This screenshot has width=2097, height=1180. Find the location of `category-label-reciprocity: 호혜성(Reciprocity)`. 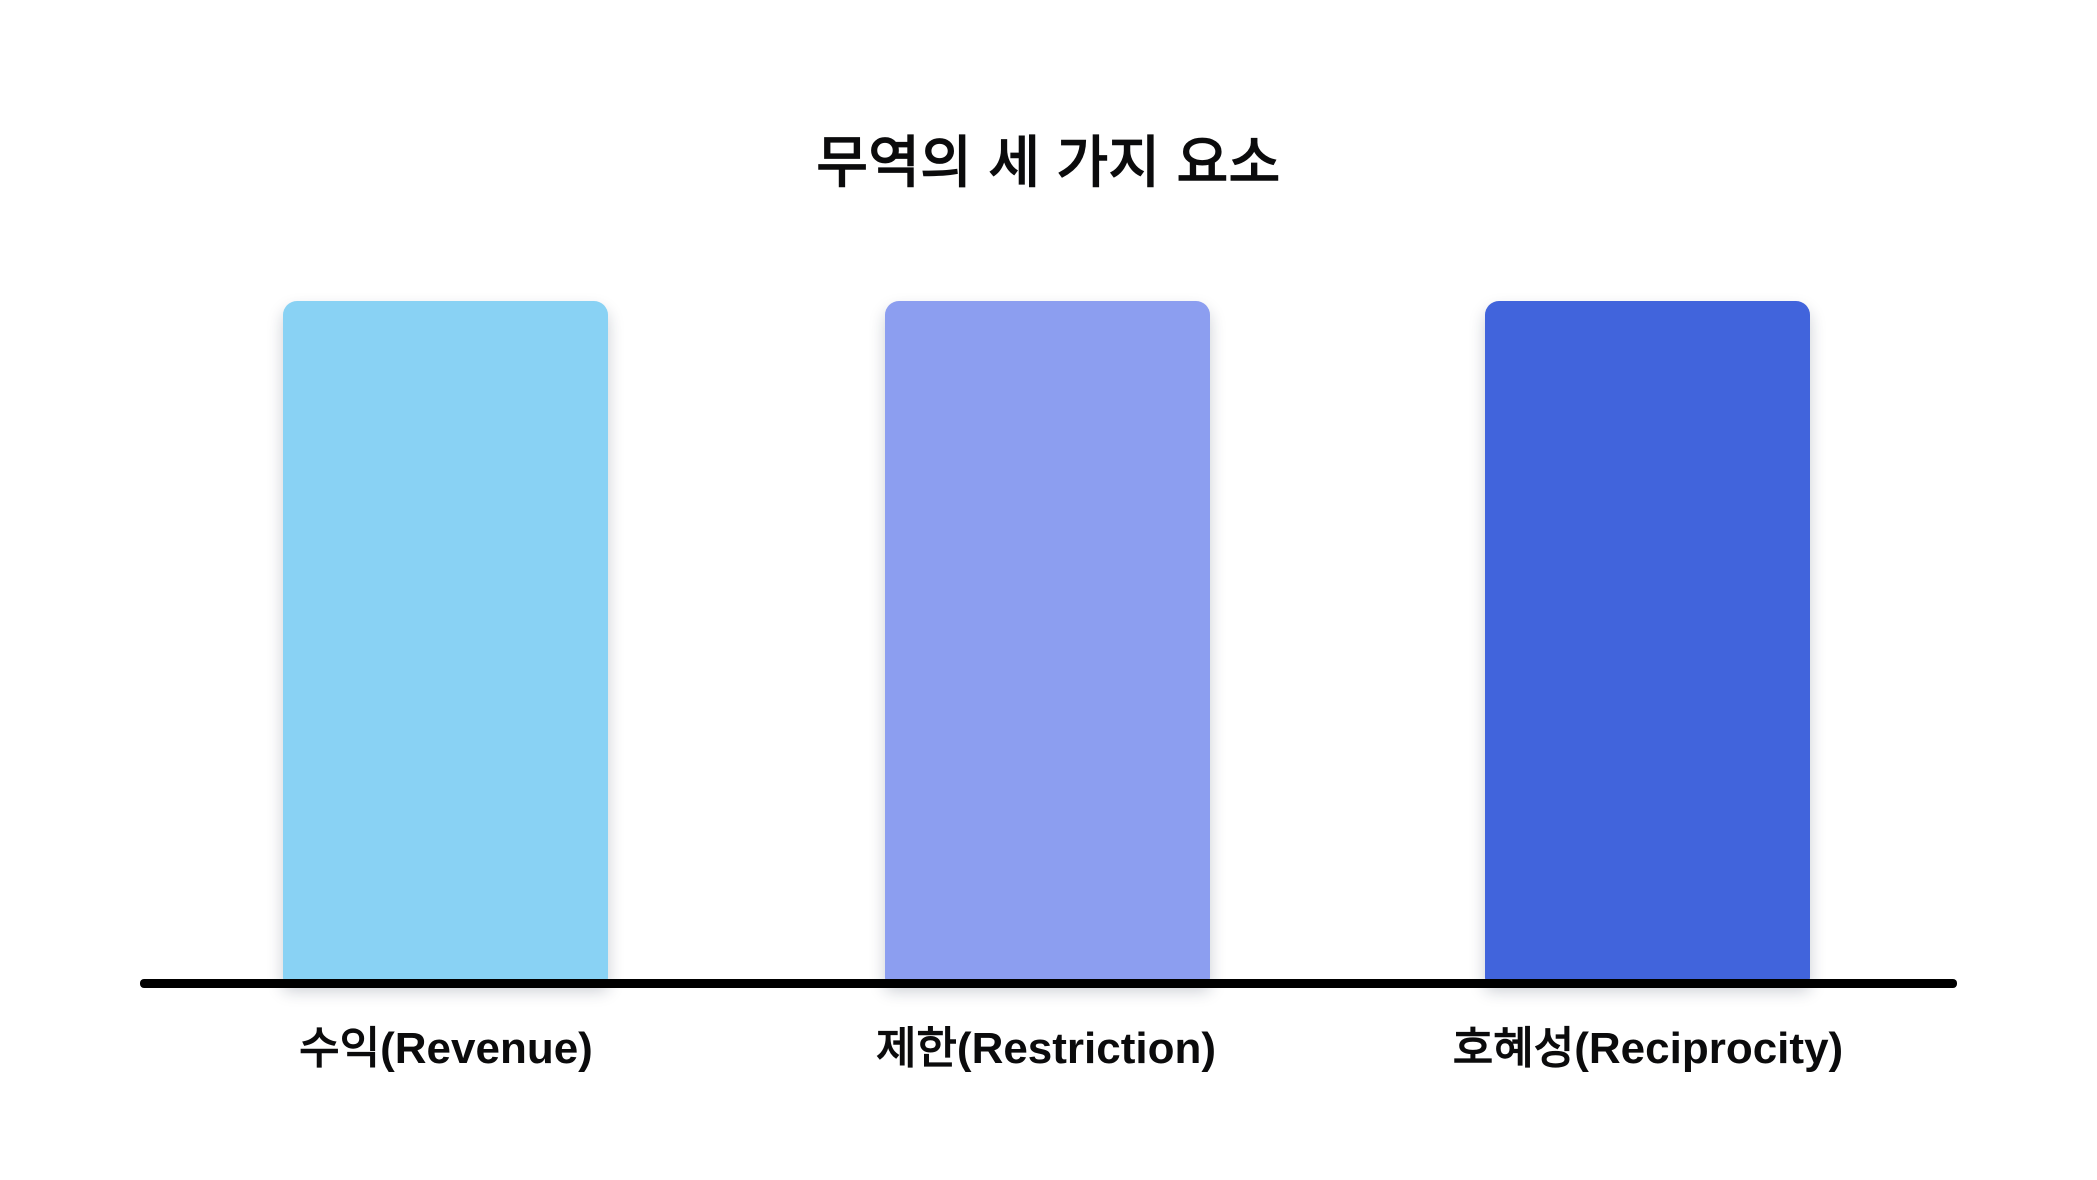

category-label-reciprocity: 호혜성(Reciprocity) is located at coordinates (1648, 1048).